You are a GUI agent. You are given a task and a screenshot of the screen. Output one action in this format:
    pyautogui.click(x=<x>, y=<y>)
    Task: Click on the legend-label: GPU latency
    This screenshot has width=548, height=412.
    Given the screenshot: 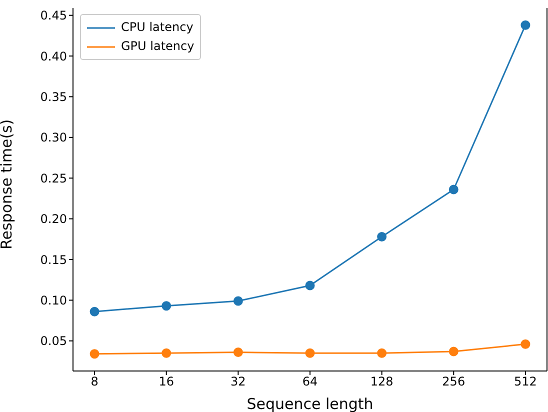 What is the action you would take?
    pyautogui.click(x=157, y=46)
    